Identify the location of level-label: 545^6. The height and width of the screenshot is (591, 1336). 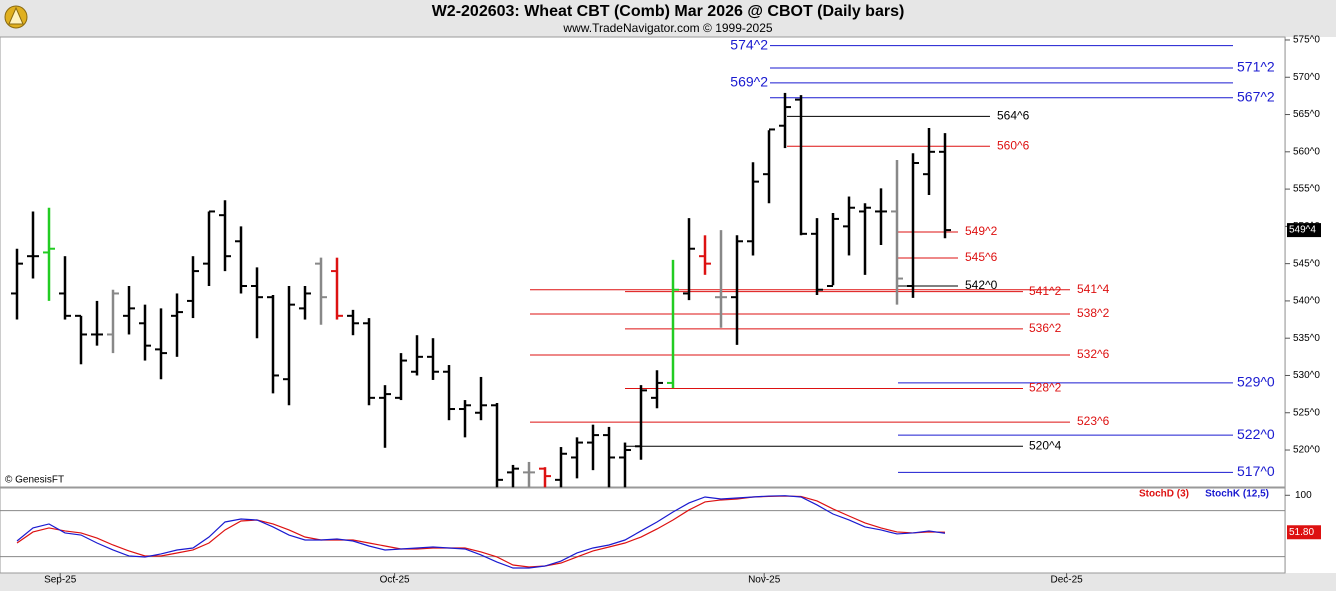
(981, 257).